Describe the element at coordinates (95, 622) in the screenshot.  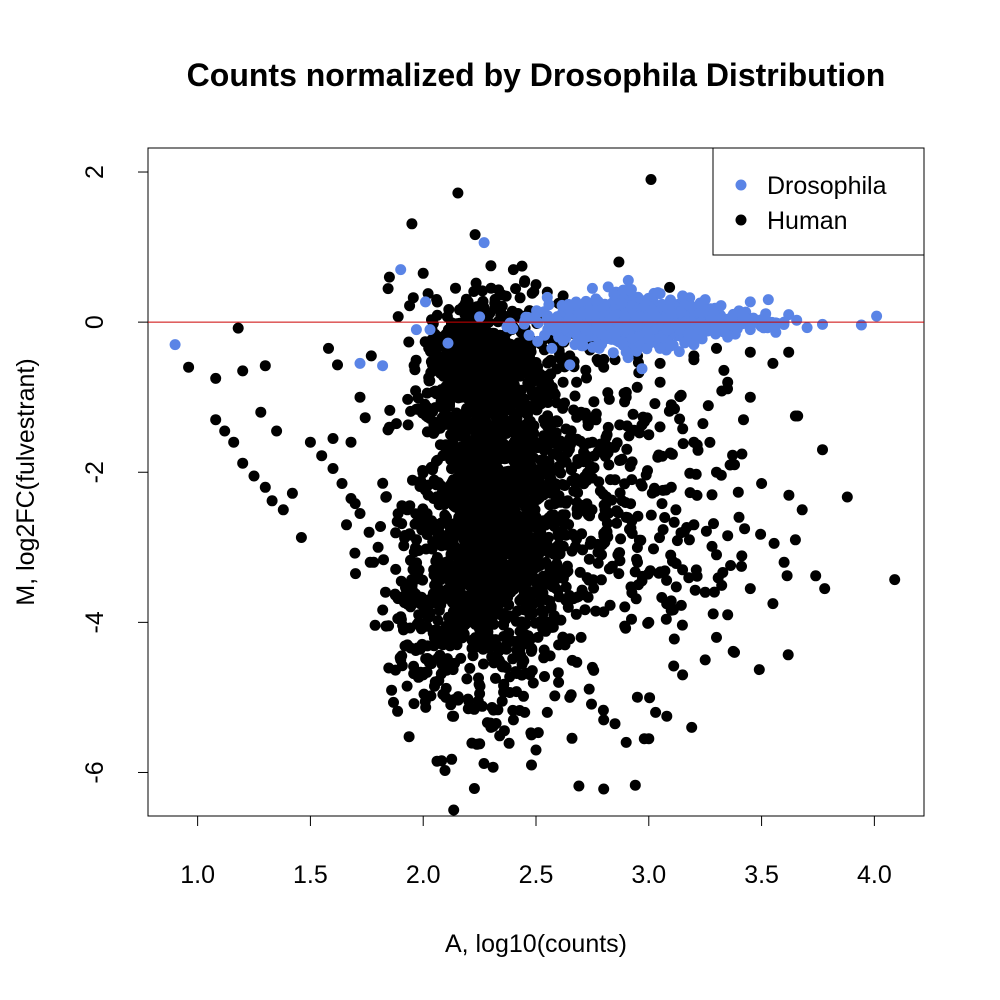
I see `y-tick-label: -4` at that location.